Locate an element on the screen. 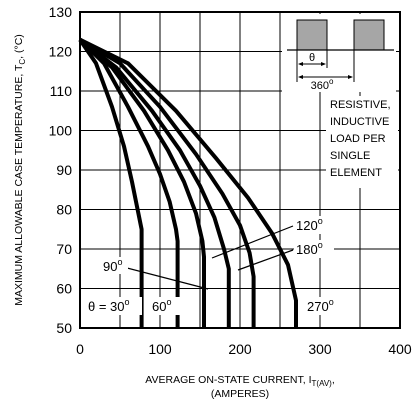 Image resolution: width=415 pixels, height=402 pixels. x-axis-title: AVERAGE ON-STATE CURRENT, IT(AV), is located at coordinates (240, 381).